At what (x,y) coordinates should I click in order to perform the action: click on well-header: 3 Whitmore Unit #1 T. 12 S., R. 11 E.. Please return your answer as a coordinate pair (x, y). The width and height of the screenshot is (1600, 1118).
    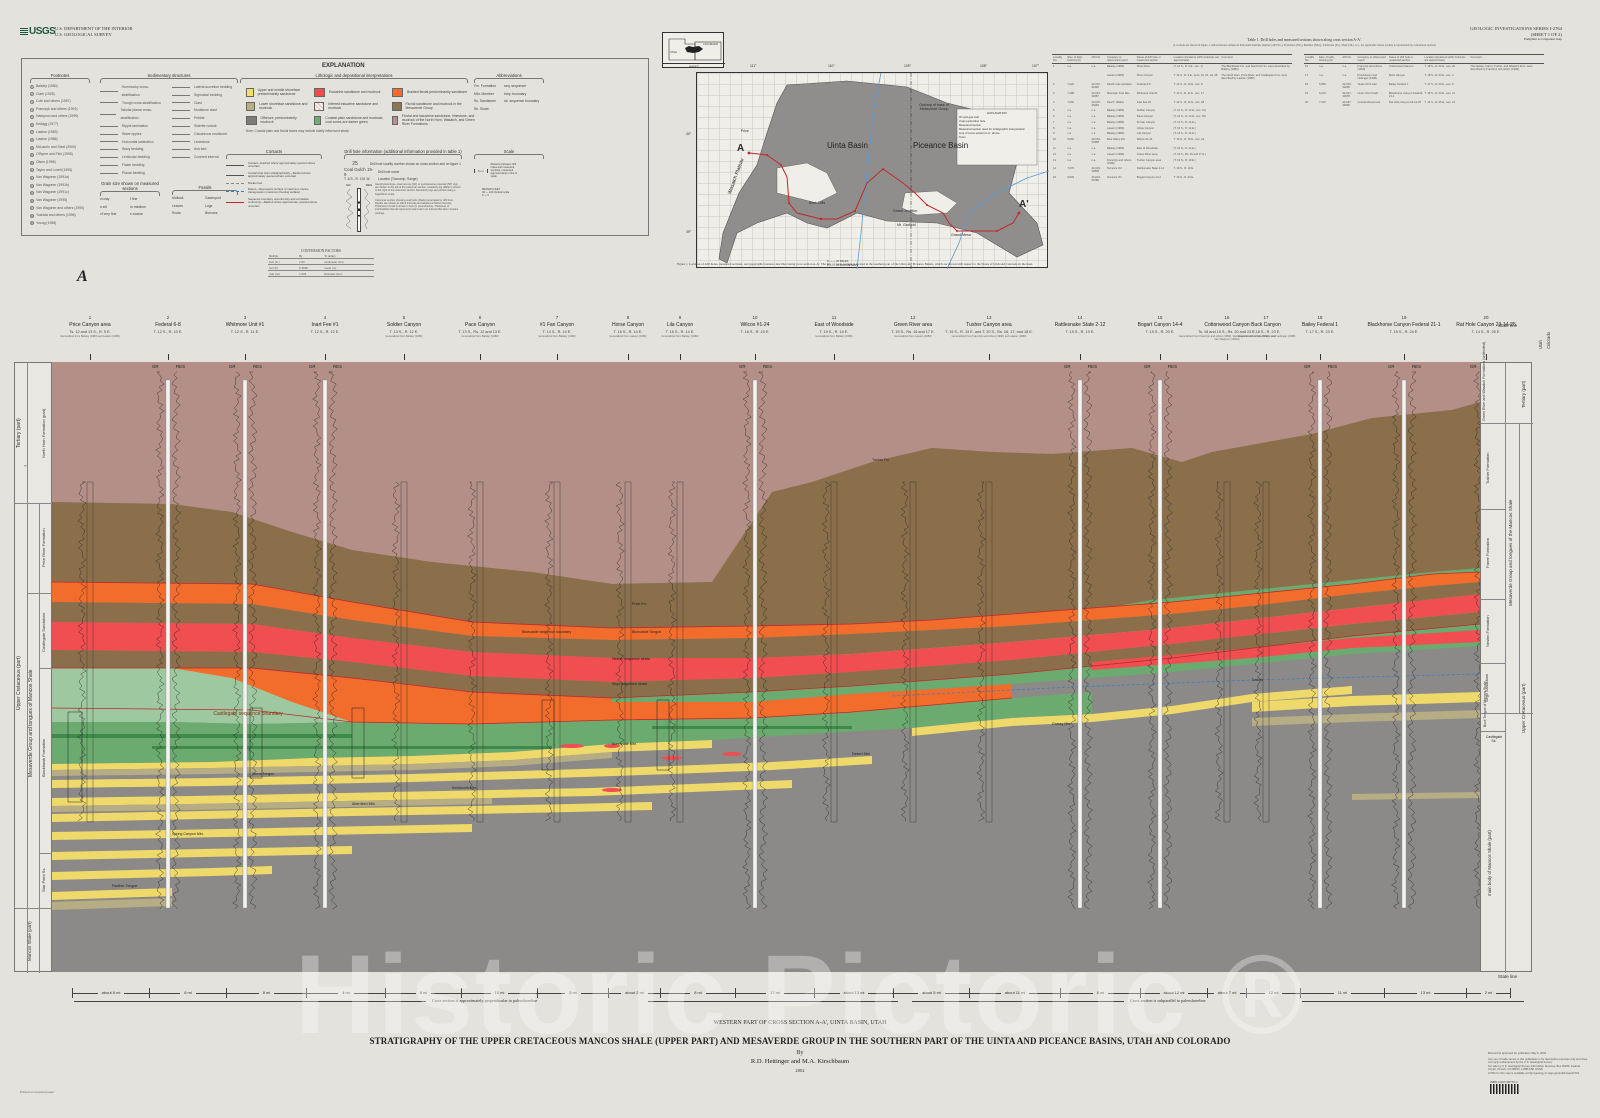
    Looking at the image, I should click on (245, 325).